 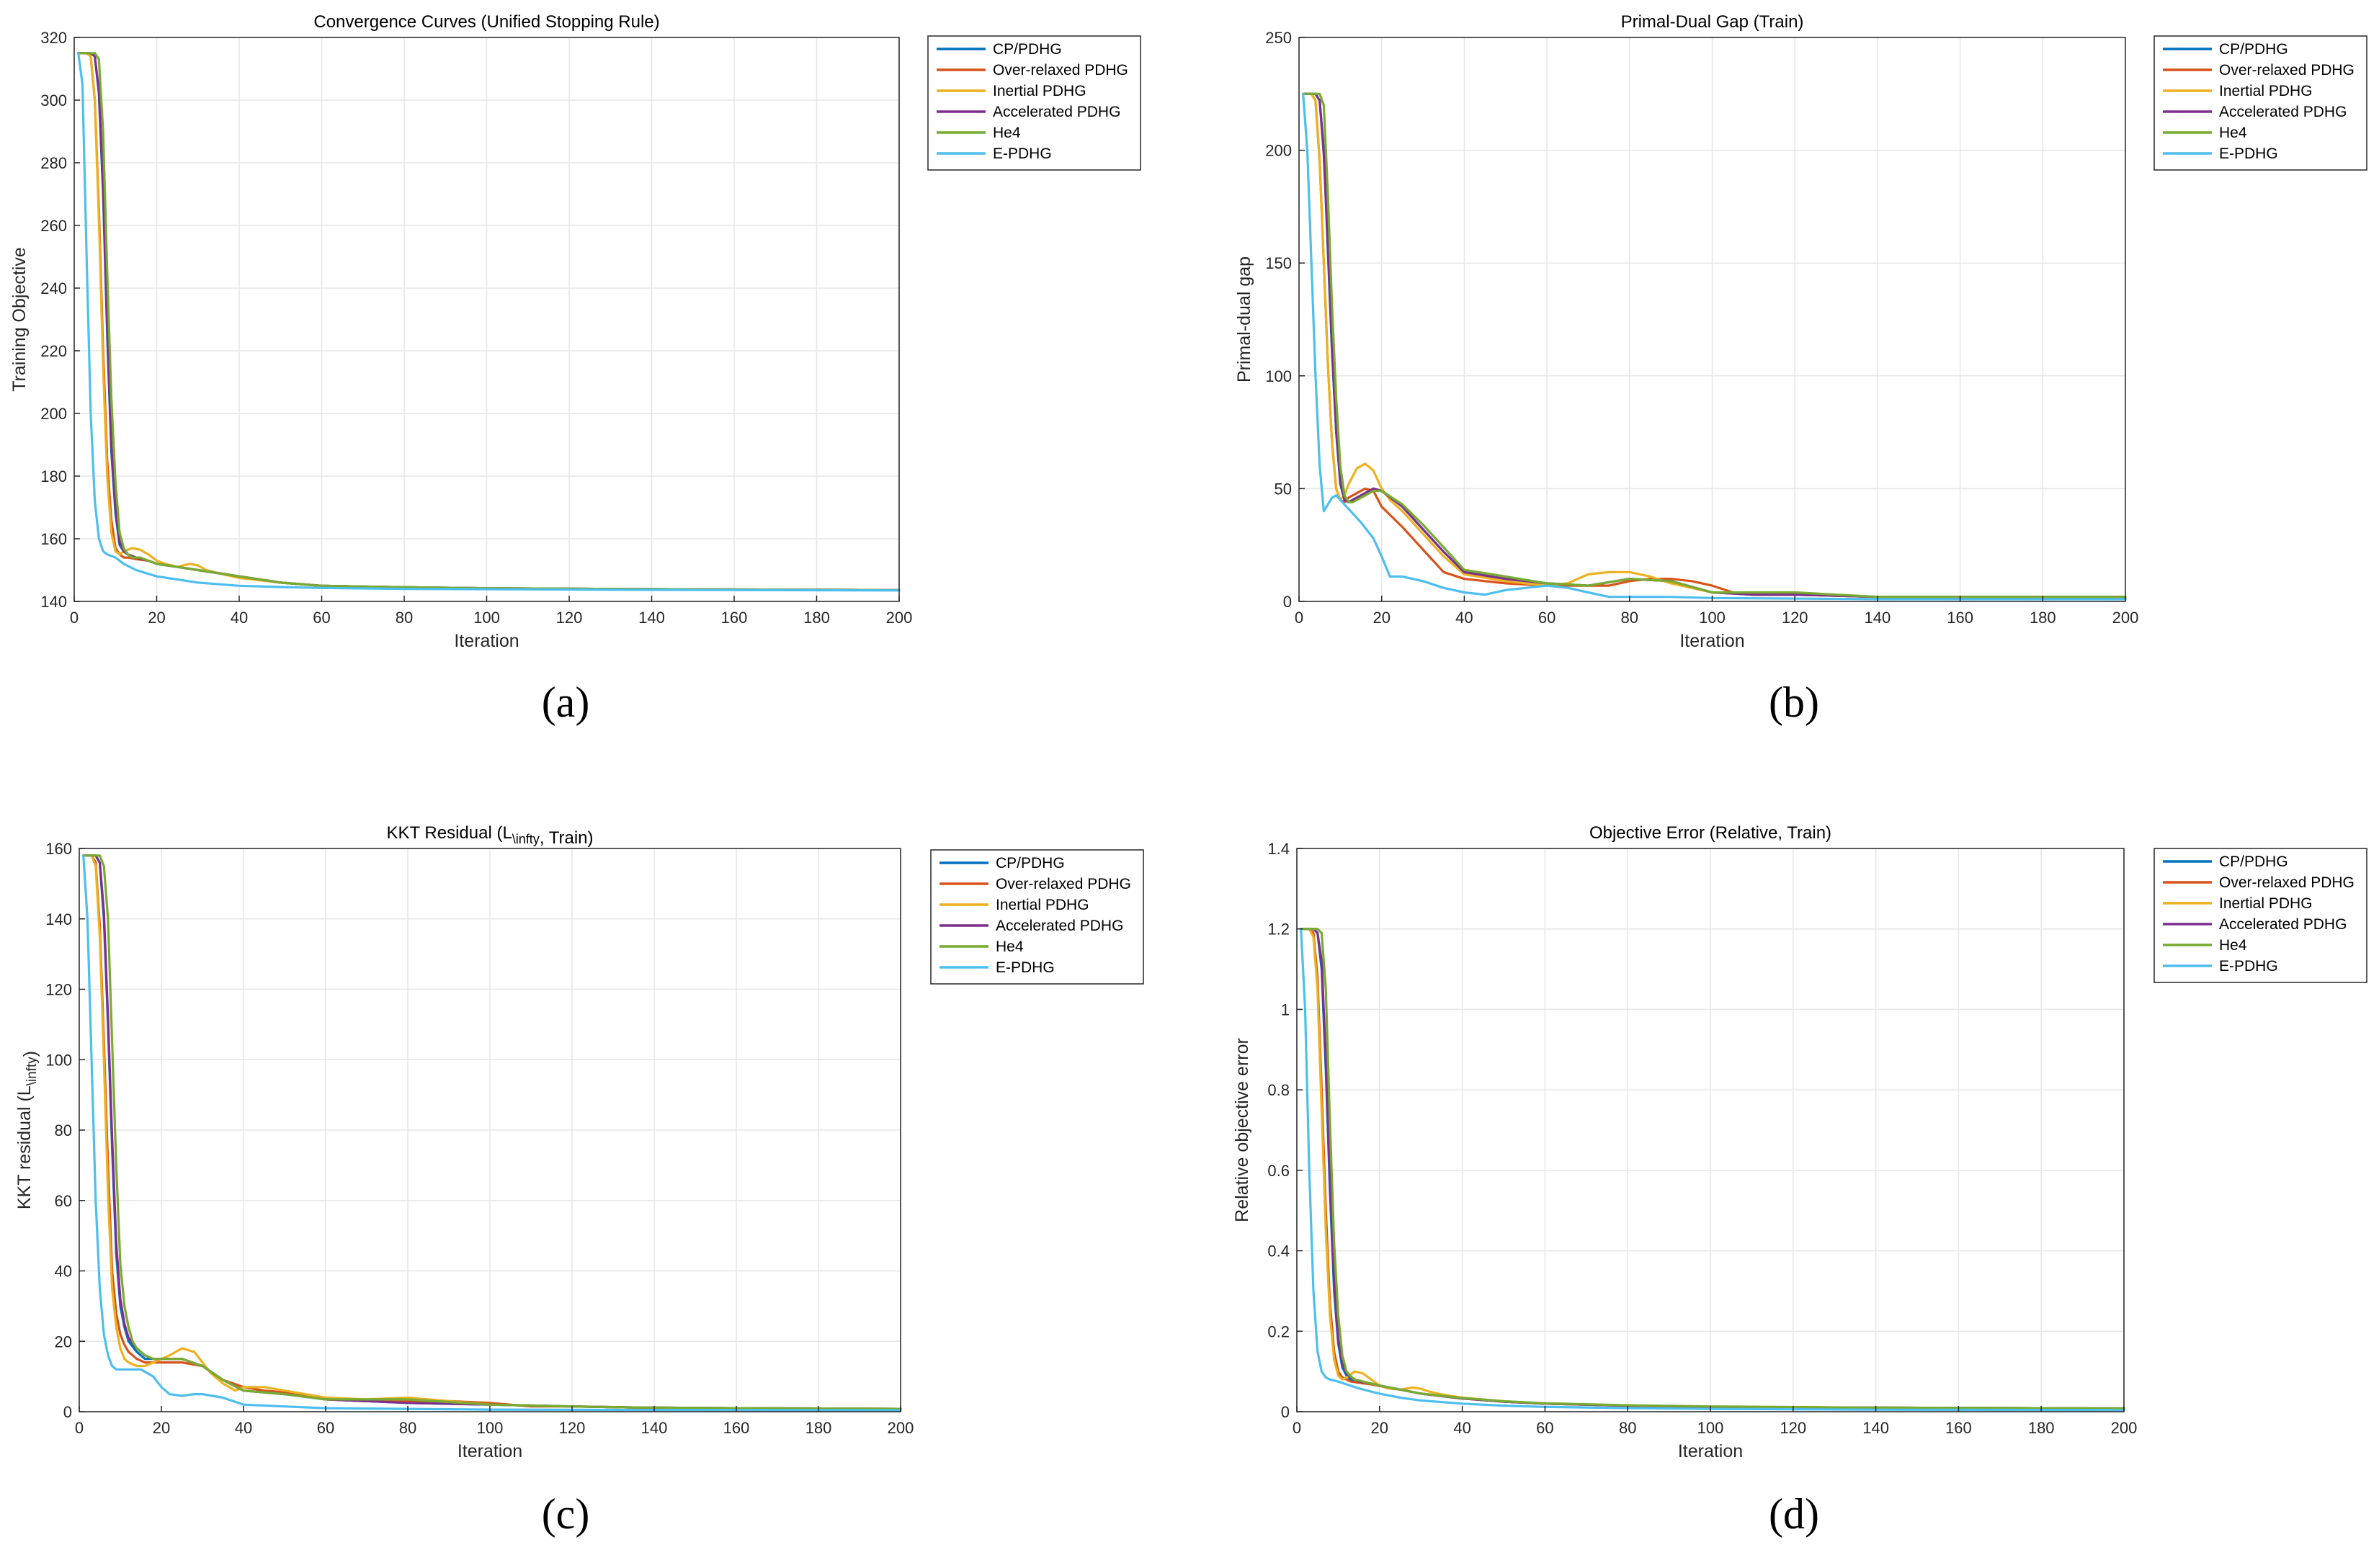 What do you see at coordinates (64, 1272) in the screenshot?
I see `y-tick-label: 40` at bounding box center [64, 1272].